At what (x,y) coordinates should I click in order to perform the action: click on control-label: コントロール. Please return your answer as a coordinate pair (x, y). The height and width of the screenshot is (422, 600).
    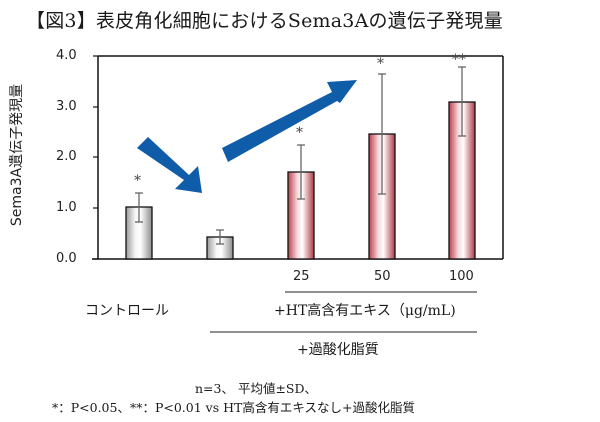
    Looking at the image, I should click on (127, 311).